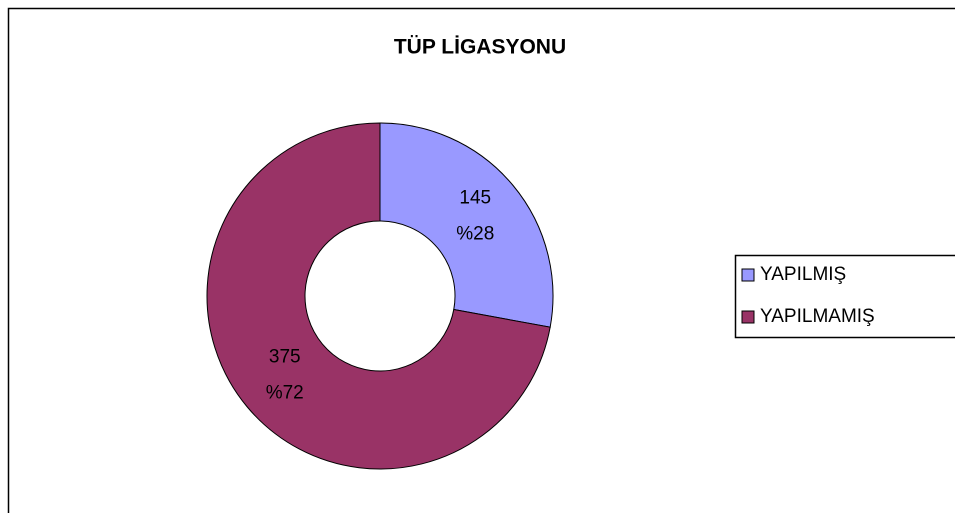 Image resolution: width=955 pixels, height=513 pixels. I want to click on percent-label: %28, so click(475, 234).